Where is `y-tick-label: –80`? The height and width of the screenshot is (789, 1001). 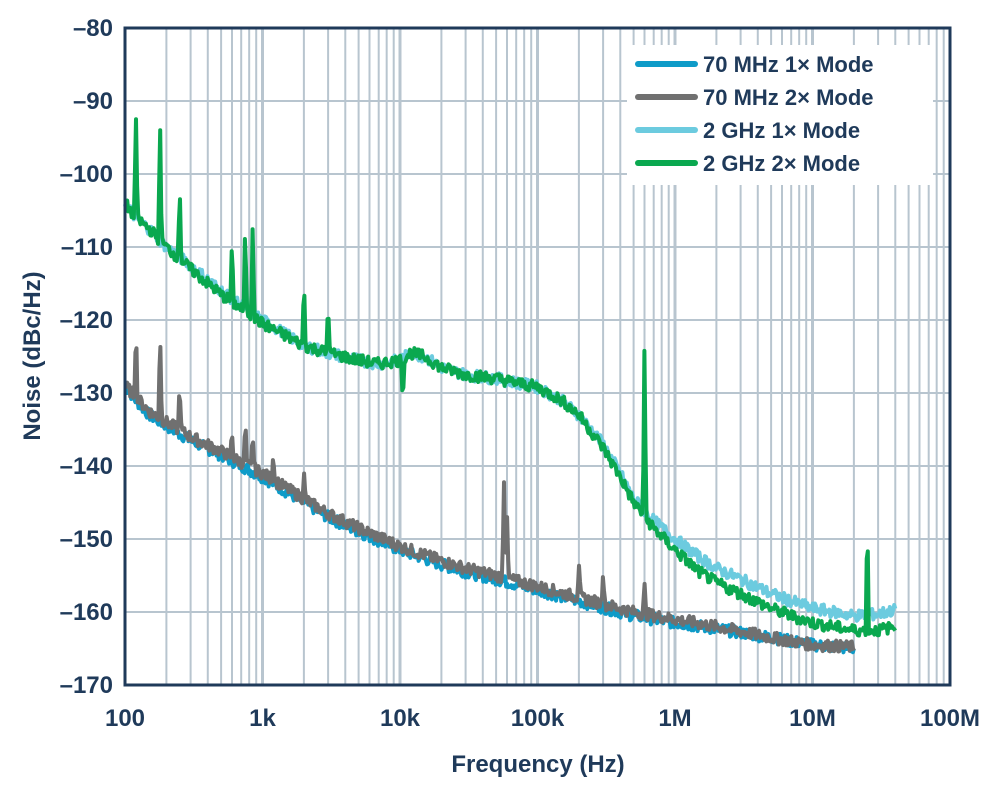 y-tick-label: –80 is located at coordinates (93, 28).